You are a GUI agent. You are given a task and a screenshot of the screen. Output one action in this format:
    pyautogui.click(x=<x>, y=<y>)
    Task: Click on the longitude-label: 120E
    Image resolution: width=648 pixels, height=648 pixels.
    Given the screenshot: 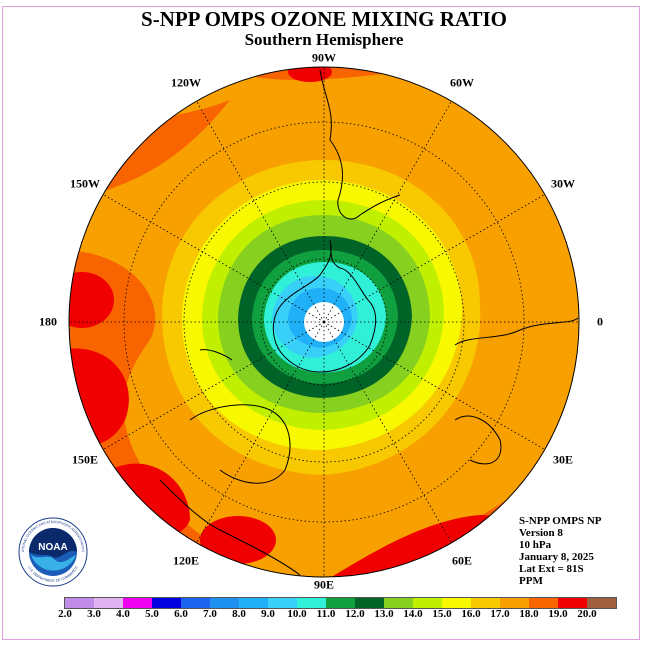 What is the action you would take?
    pyautogui.click(x=186, y=560)
    